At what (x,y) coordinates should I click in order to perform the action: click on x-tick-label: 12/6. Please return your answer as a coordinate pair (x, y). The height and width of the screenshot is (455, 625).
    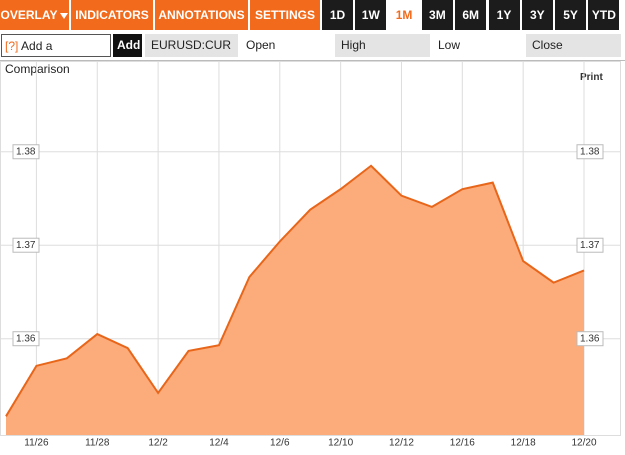
    Looking at the image, I should click on (280, 443).